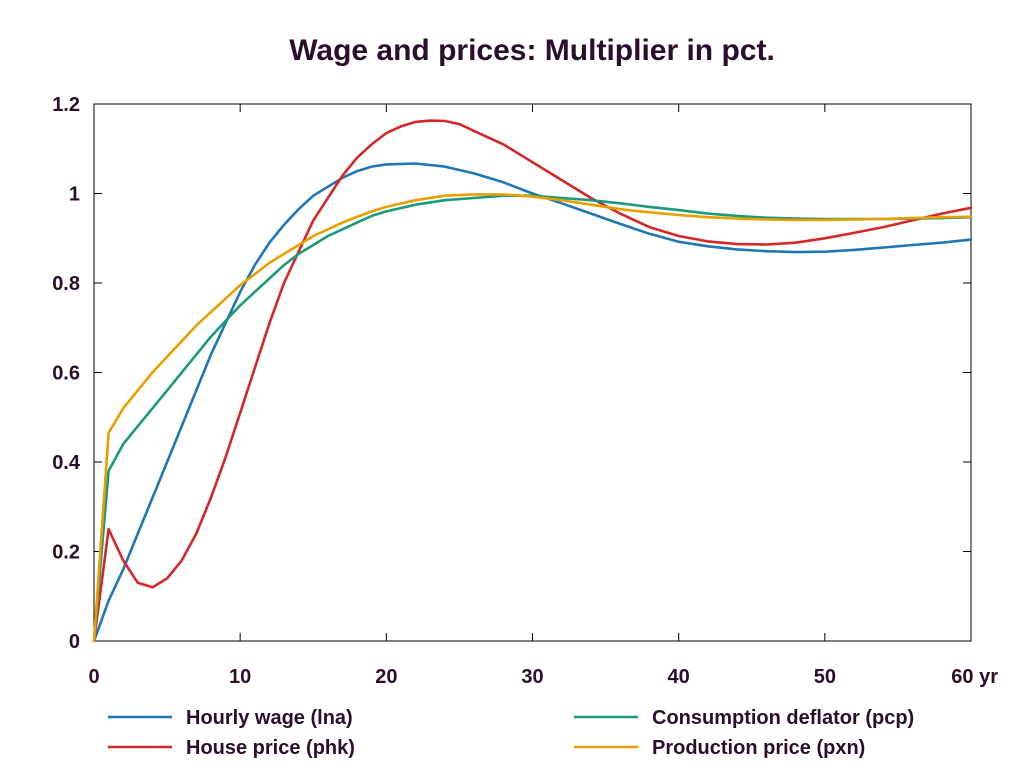 Image resolution: width=1024 pixels, height=778 pixels. I want to click on x-tick-label: 60 yr, so click(974, 677).